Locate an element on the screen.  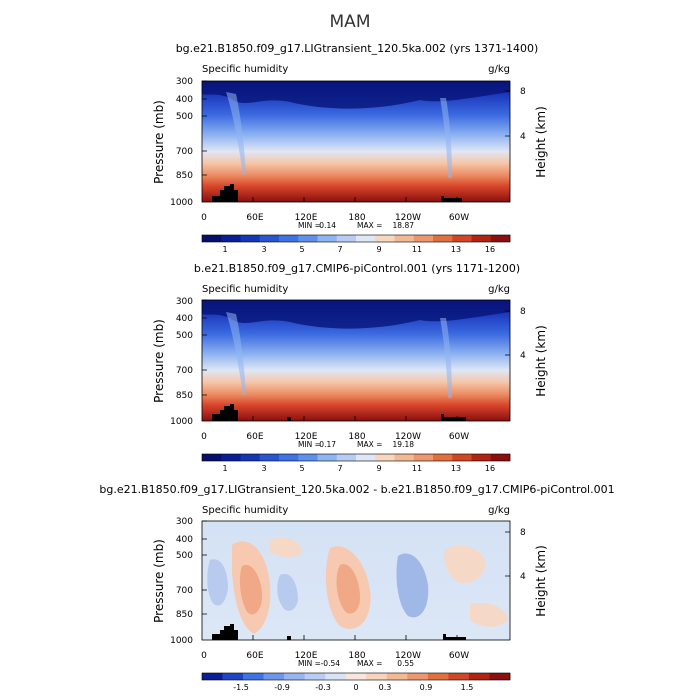
x-tick-label: 180 is located at coordinates (356, 437).